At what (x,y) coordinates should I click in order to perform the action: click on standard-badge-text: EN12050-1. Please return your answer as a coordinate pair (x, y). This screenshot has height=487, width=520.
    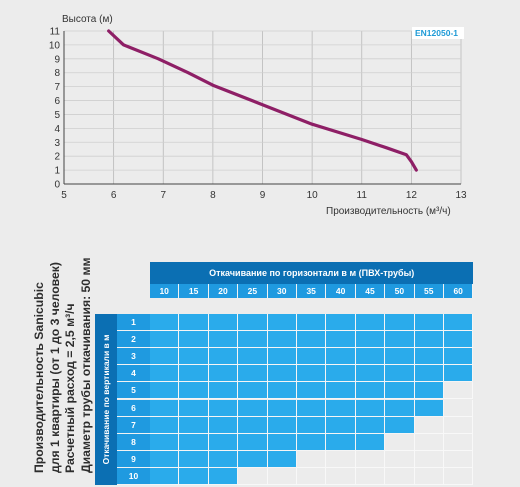
    Looking at the image, I should click on (436, 33).